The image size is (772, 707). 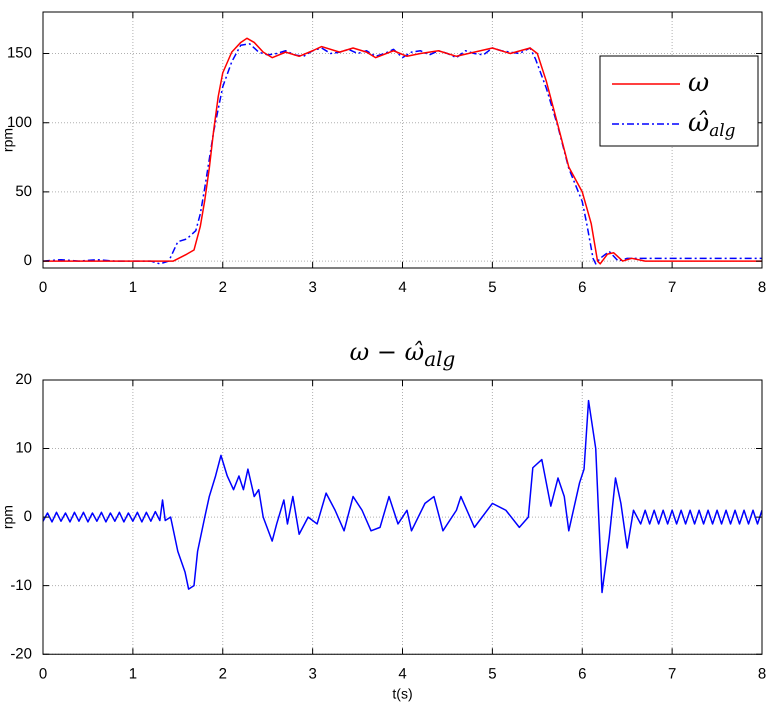 I want to click on chart-title: ω − ω̂$_{alg}$, so click(x=402, y=354).